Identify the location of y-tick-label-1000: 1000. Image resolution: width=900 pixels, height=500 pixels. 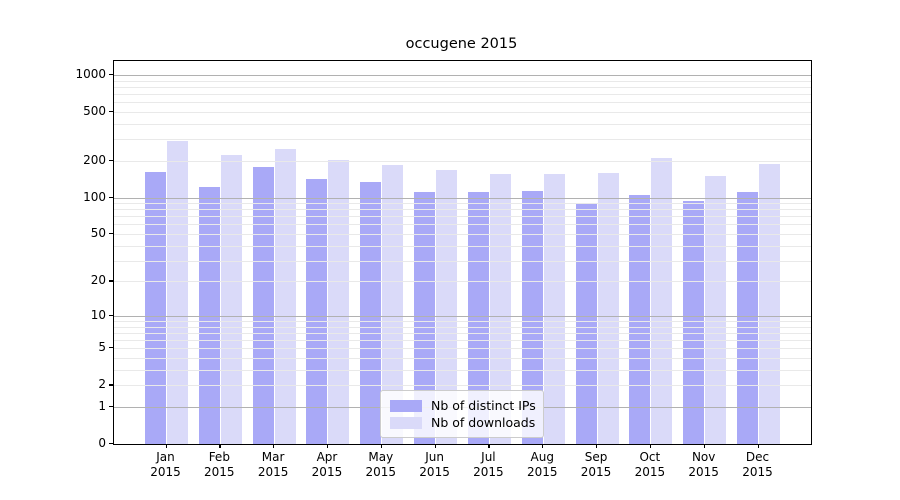
(90, 74).